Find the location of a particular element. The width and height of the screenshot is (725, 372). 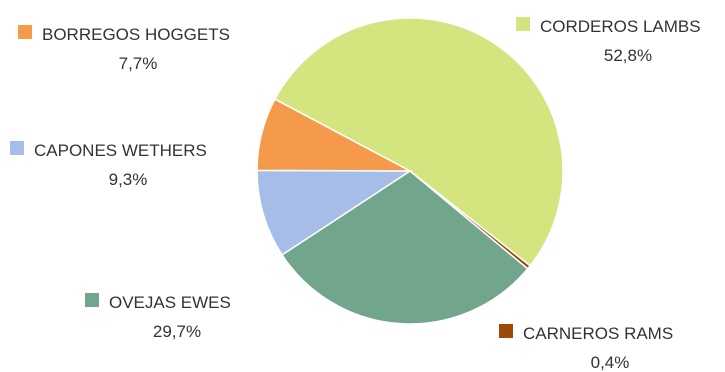

slice-value-corderos-lambs: 52,8% is located at coordinates (628, 55).